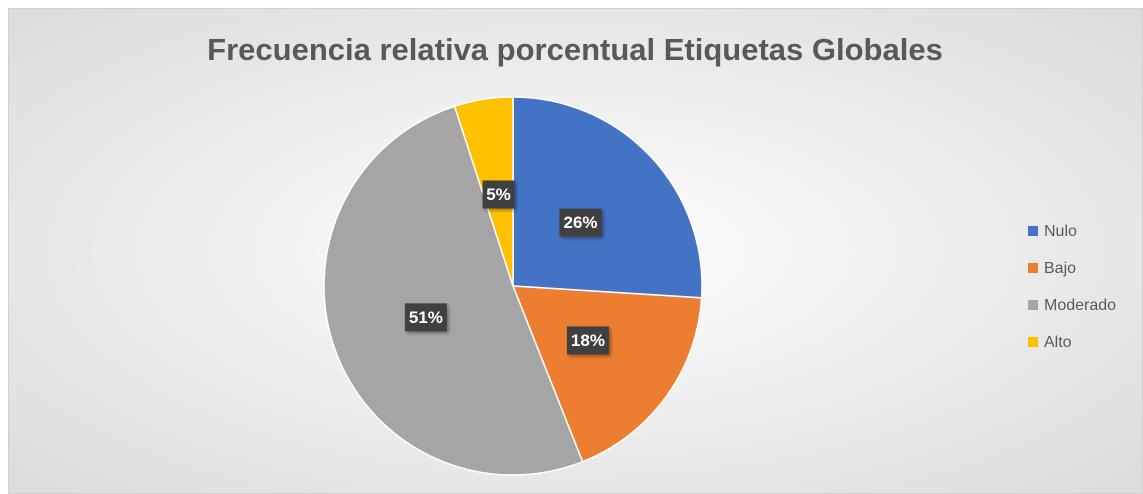 The width and height of the screenshot is (1143, 494). I want to click on data-label: 5%, so click(498, 194).